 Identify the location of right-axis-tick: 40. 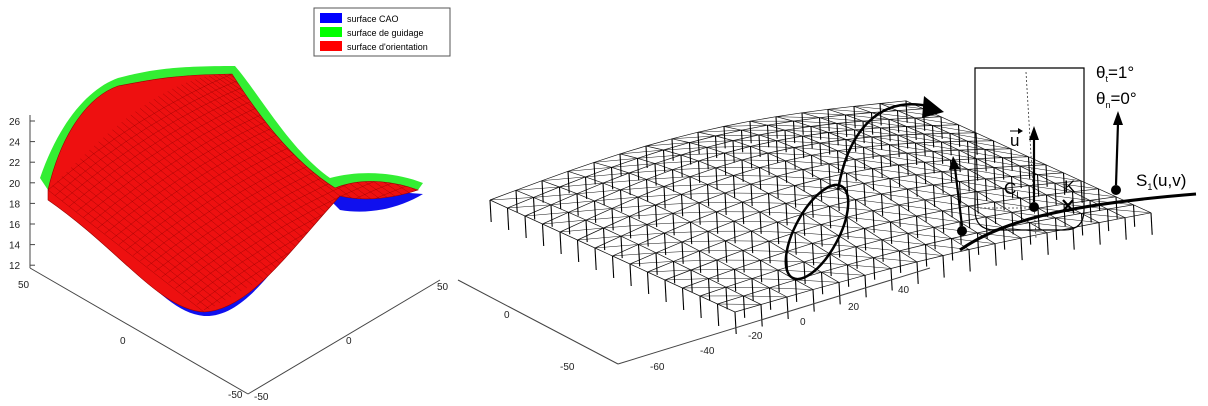
(904, 290).